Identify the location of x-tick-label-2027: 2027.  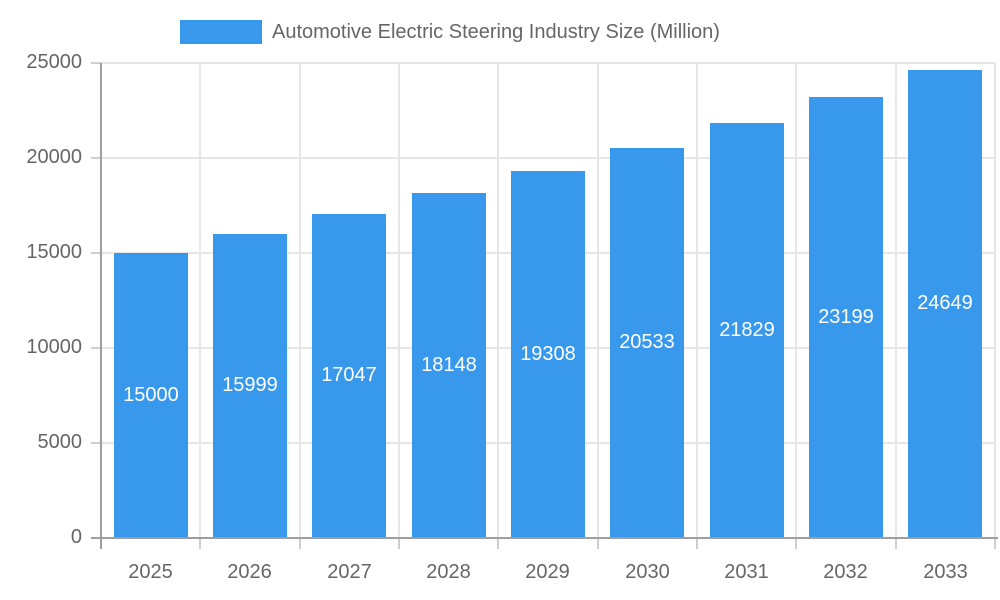
(349, 572).